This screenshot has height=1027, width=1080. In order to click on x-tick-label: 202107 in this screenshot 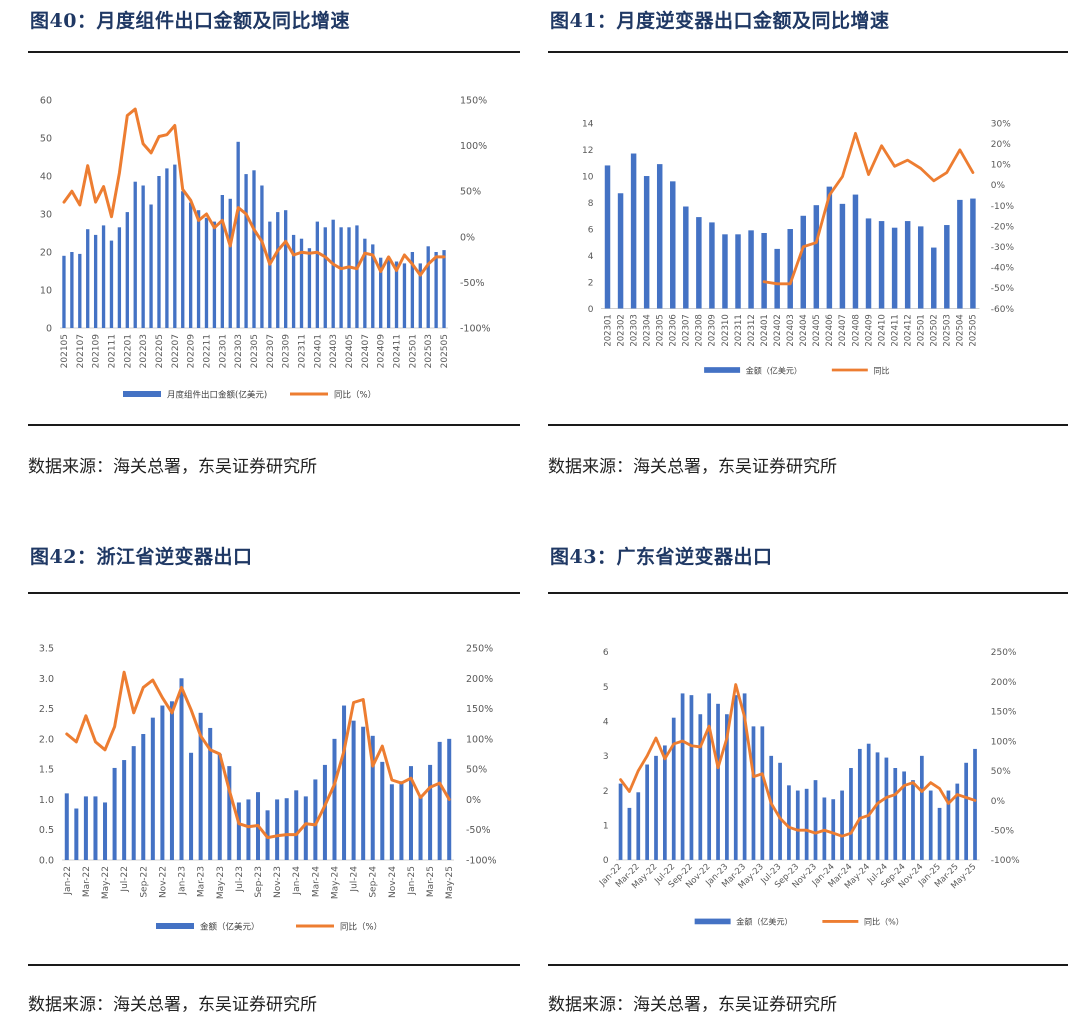, I will do `click(81, 351)`.